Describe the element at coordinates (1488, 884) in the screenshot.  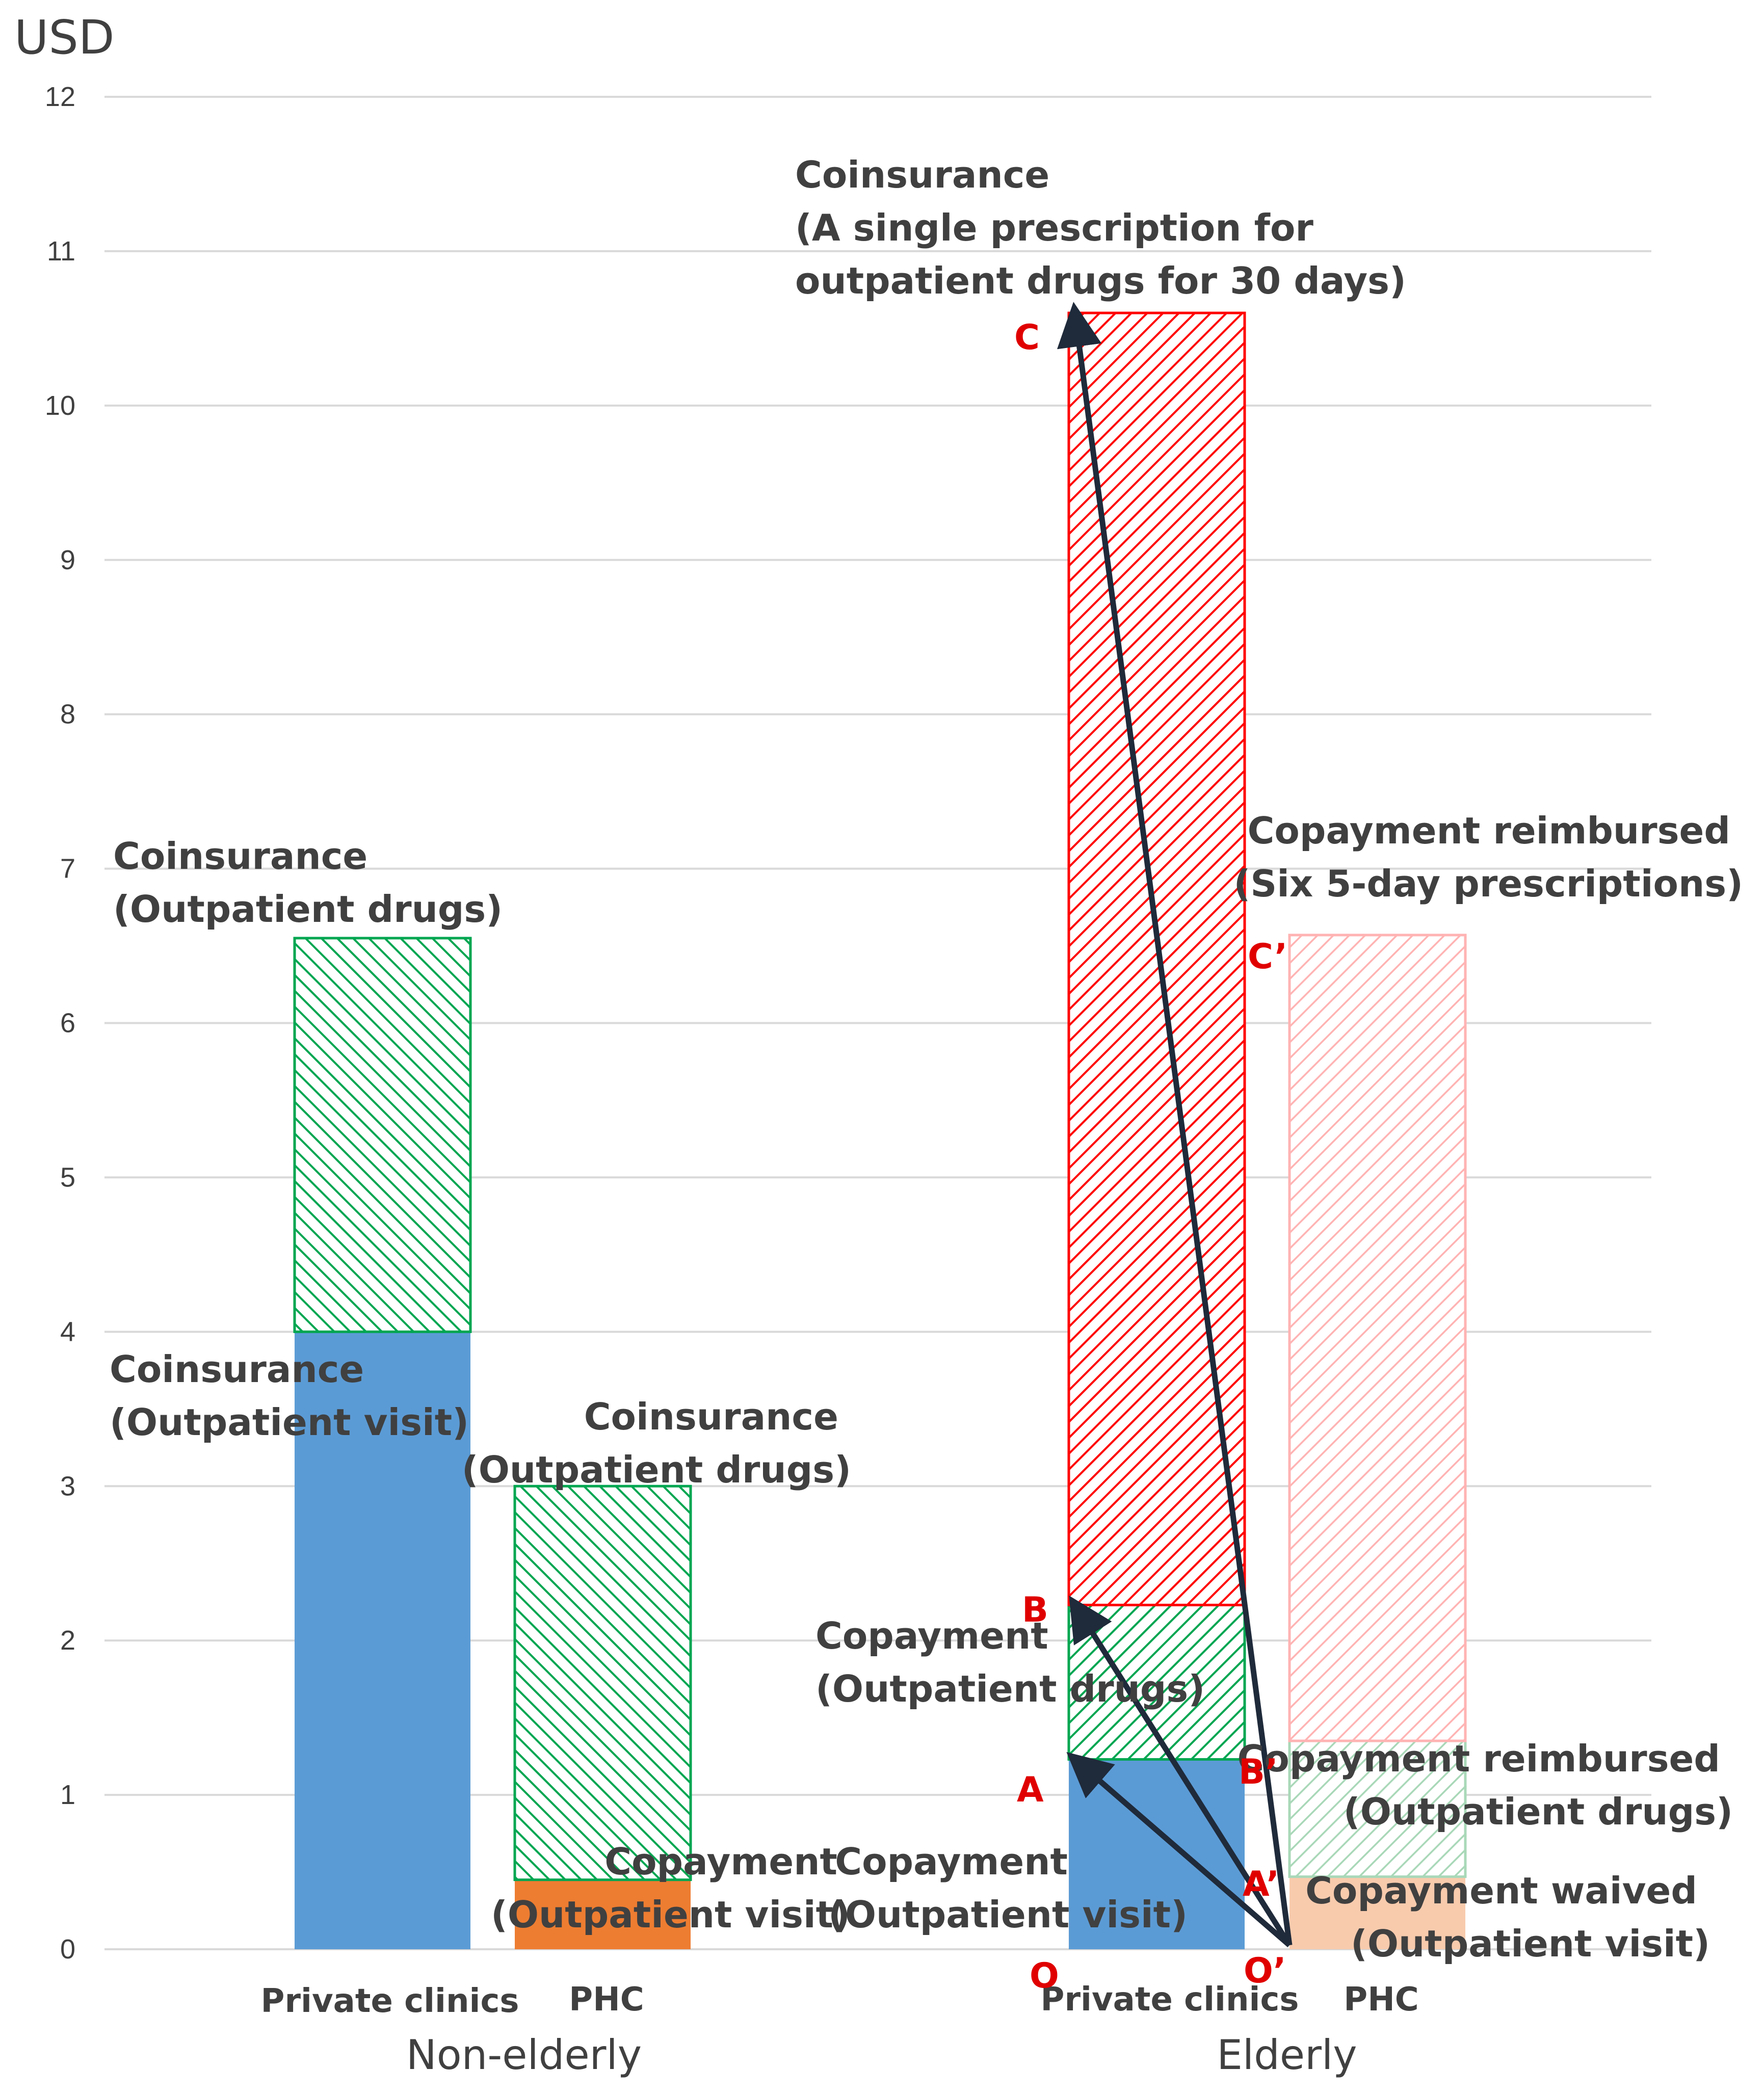
I see `annotation-line: (Six 5-day prescriptions)` at that location.